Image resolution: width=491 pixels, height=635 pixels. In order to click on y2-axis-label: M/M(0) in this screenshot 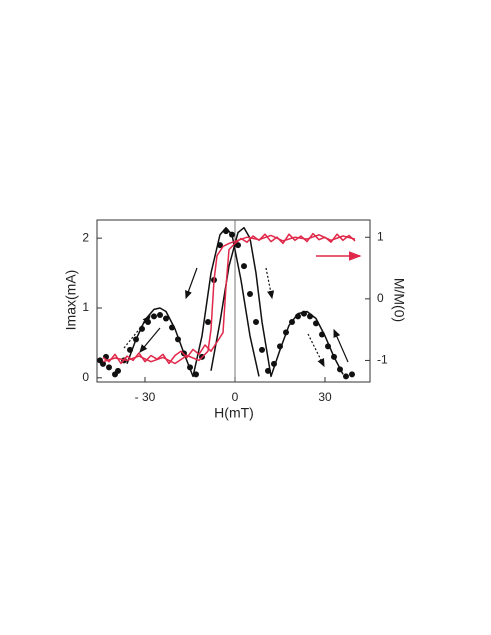, I will do `click(399, 300)`.